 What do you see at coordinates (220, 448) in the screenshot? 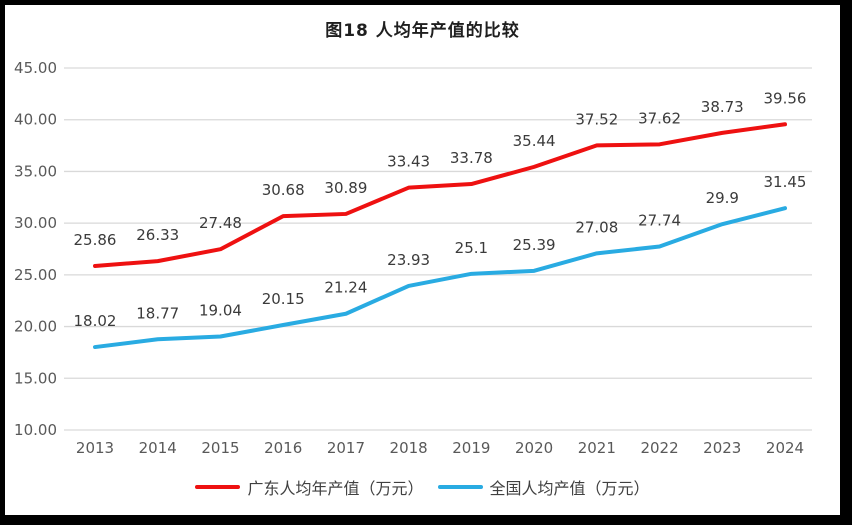
I see `x-axis-tick-label: 2015` at bounding box center [220, 448].